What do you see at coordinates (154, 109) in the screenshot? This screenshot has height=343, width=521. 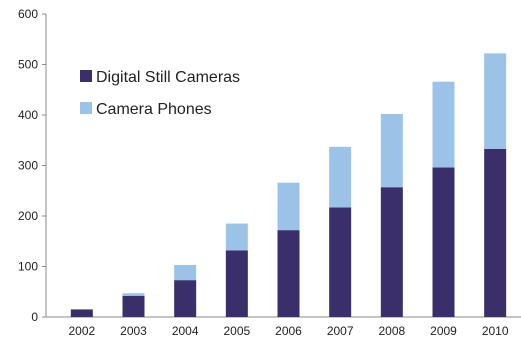 I see `legend-label: Camera Phones` at bounding box center [154, 109].